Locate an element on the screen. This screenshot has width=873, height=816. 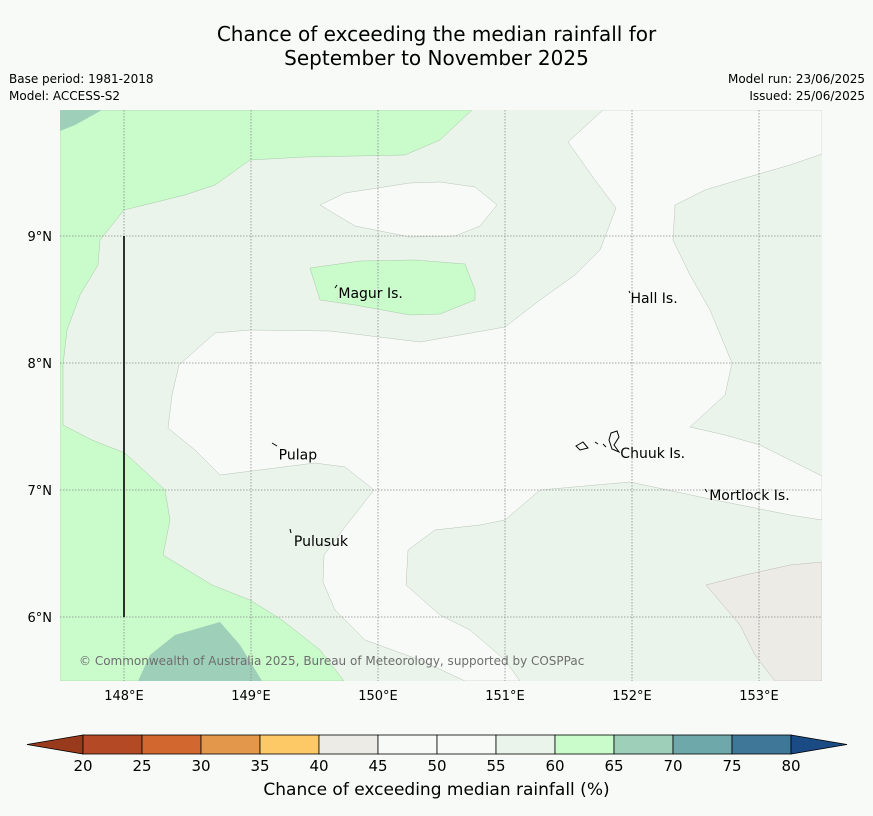
colorbar-tick-label: 40 is located at coordinates (318, 766).